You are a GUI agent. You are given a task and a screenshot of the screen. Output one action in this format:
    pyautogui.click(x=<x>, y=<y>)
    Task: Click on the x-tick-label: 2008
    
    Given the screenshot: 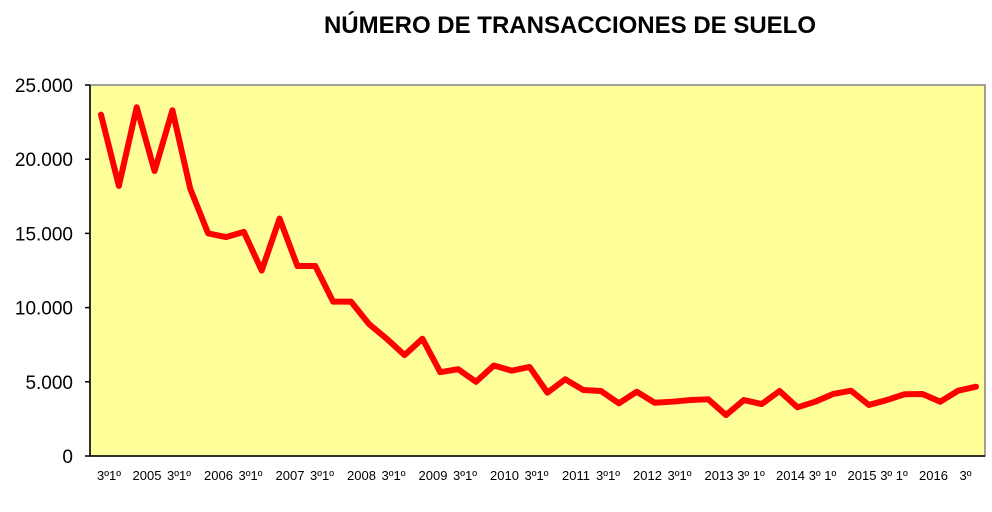 What is the action you would take?
    pyautogui.click(x=361, y=475)
    